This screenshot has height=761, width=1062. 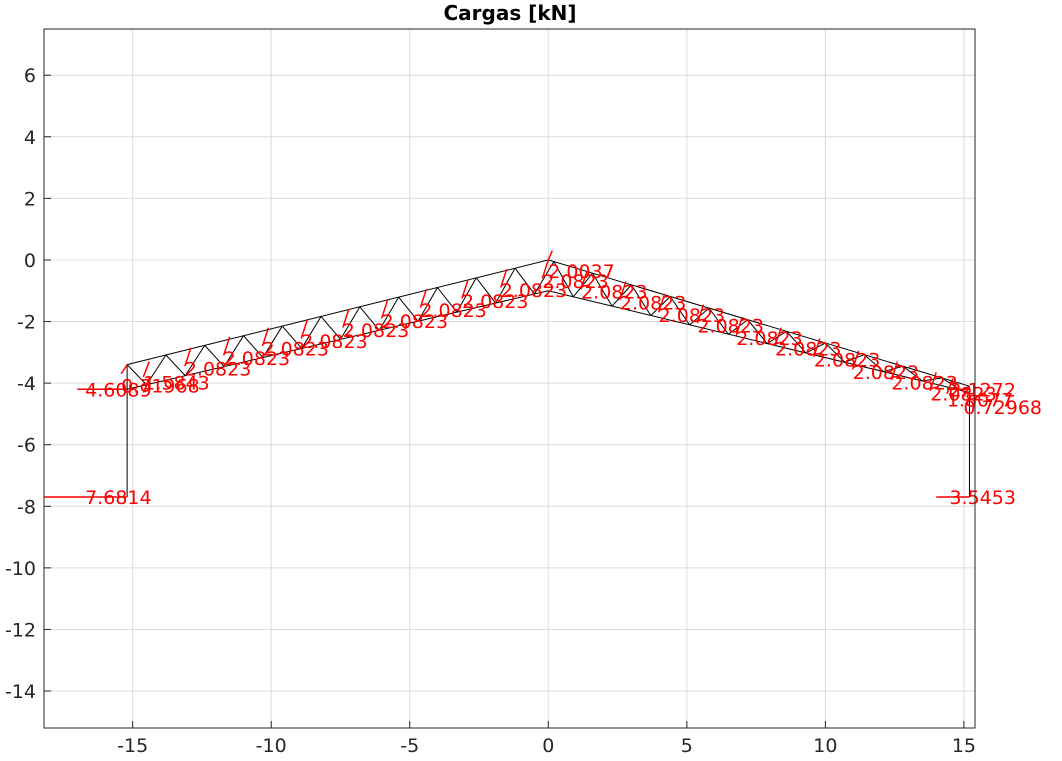 What do you see at coordinates (118, 498) in the screenshot?
I see `load-label: 7.6814` at bounding box center [118, 498].